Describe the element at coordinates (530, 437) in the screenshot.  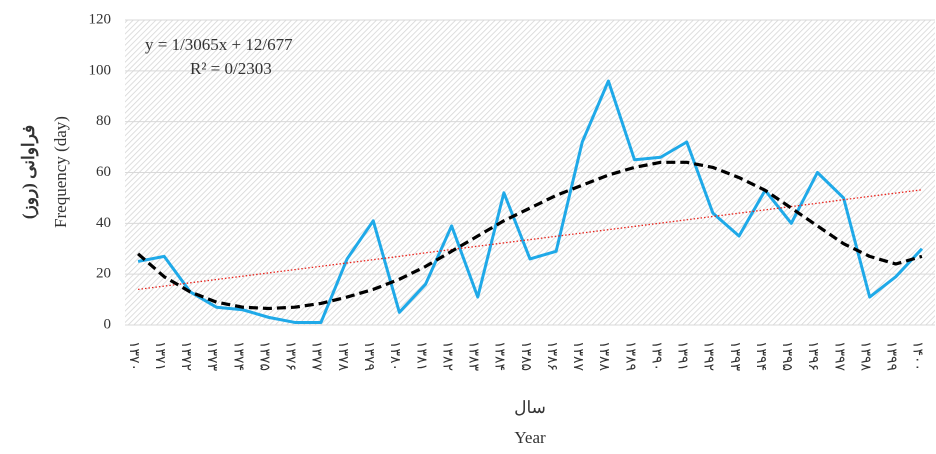
I see `x-axis-label: Year` at that location.